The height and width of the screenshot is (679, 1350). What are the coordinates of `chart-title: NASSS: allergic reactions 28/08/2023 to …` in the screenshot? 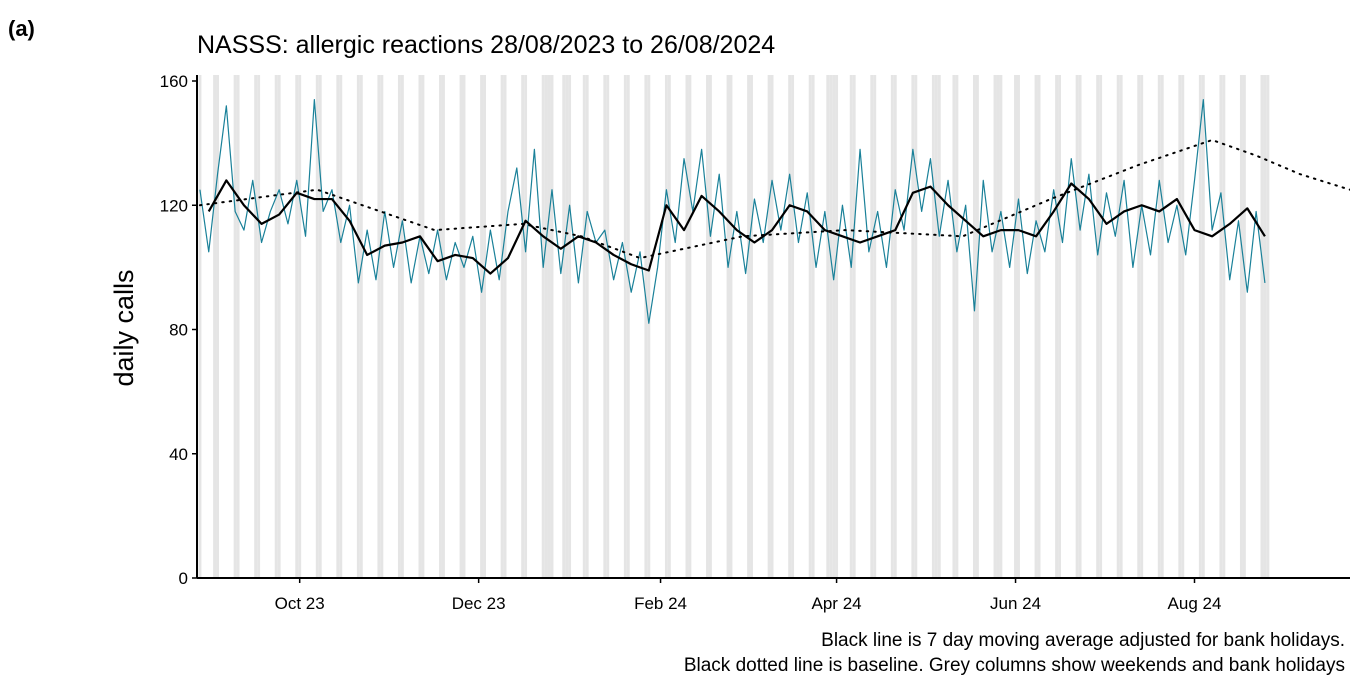 It's located at (486, 45).